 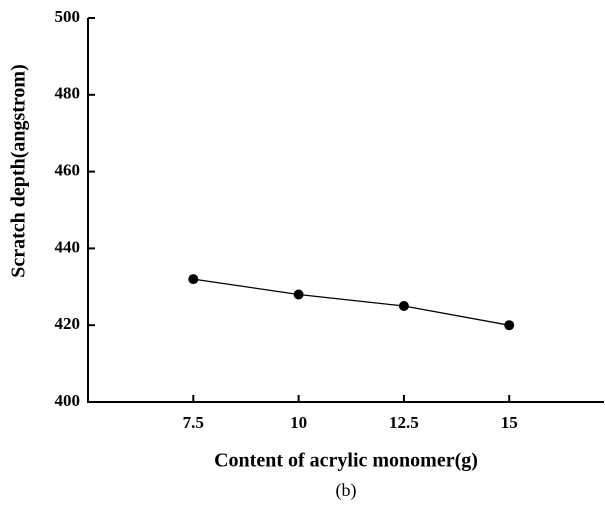 I want to click on y-axis-label: Scratch depth(angstrom), so click(x=19, y=171).